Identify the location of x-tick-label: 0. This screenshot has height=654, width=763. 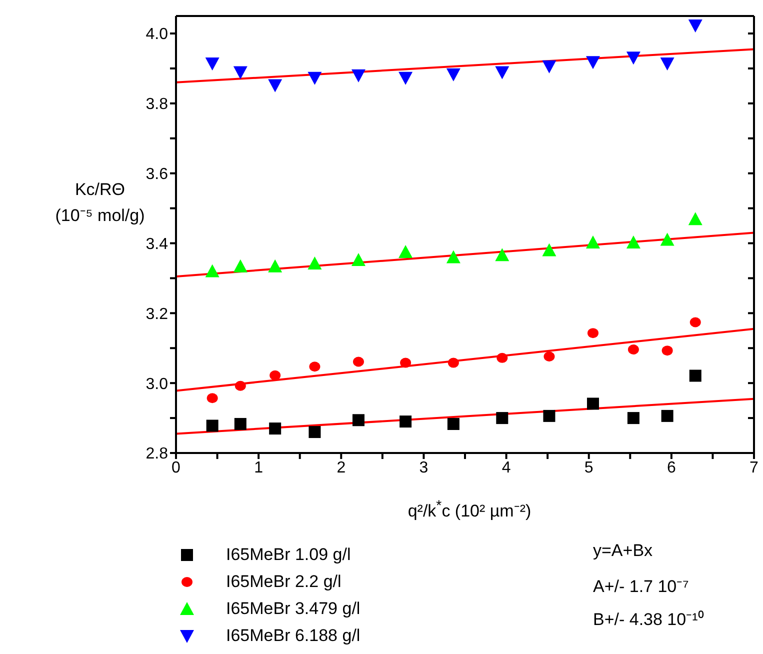
(176, 467).